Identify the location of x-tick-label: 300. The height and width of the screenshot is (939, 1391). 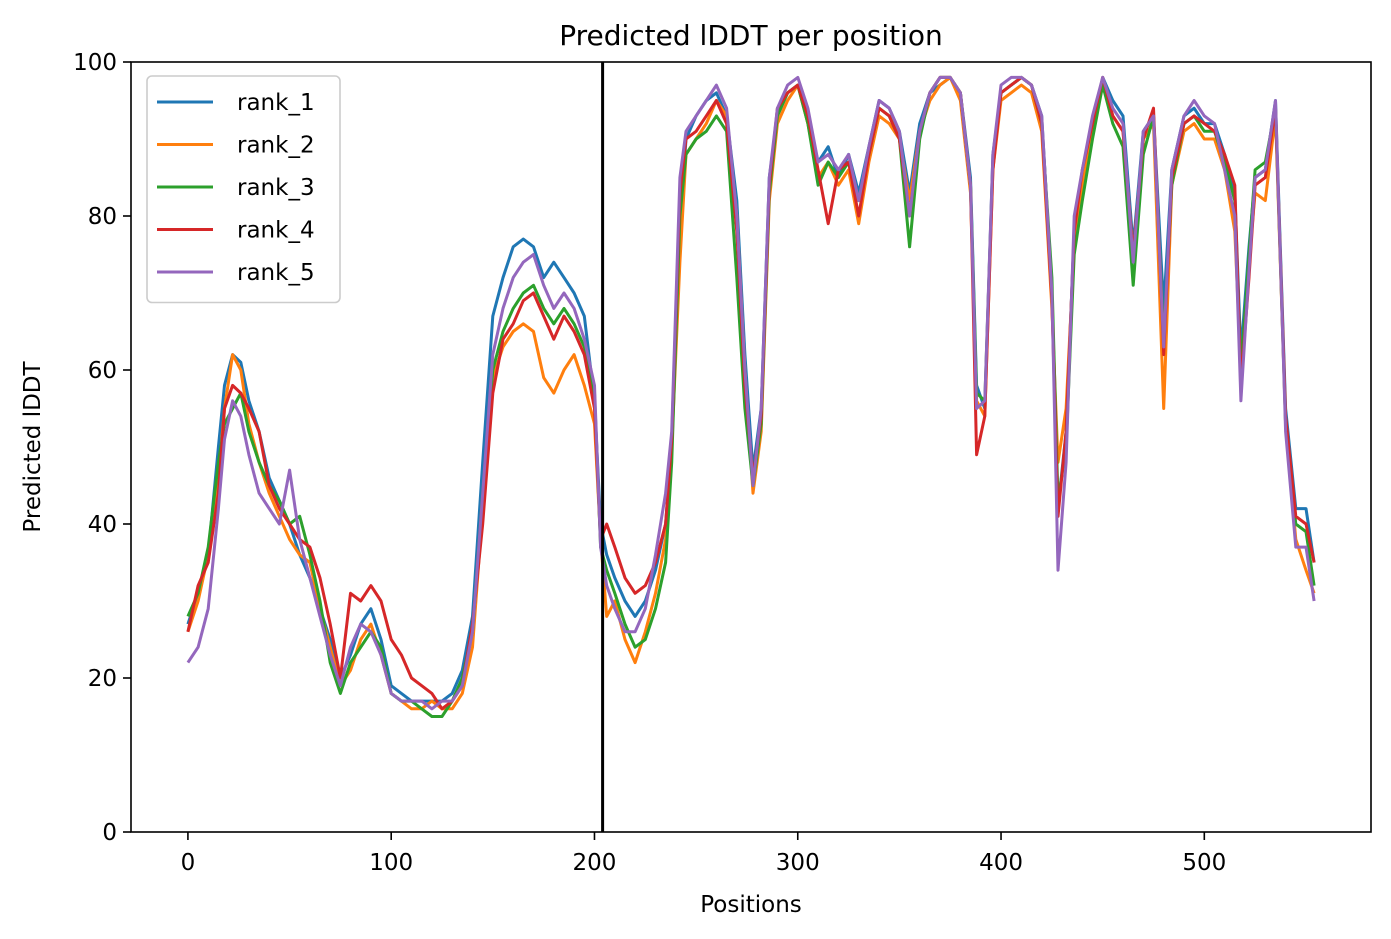
(798, 863).